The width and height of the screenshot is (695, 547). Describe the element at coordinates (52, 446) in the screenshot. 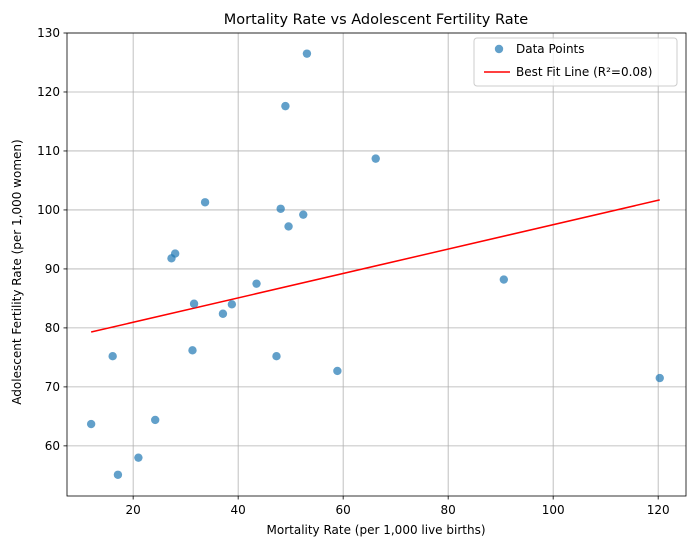

I see `y-tick-label: 60` at that location.